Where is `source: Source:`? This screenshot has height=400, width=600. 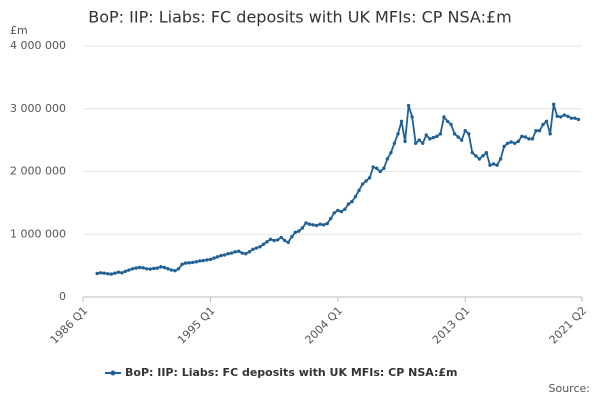
source: Source: is located at coordinates (570, 388).